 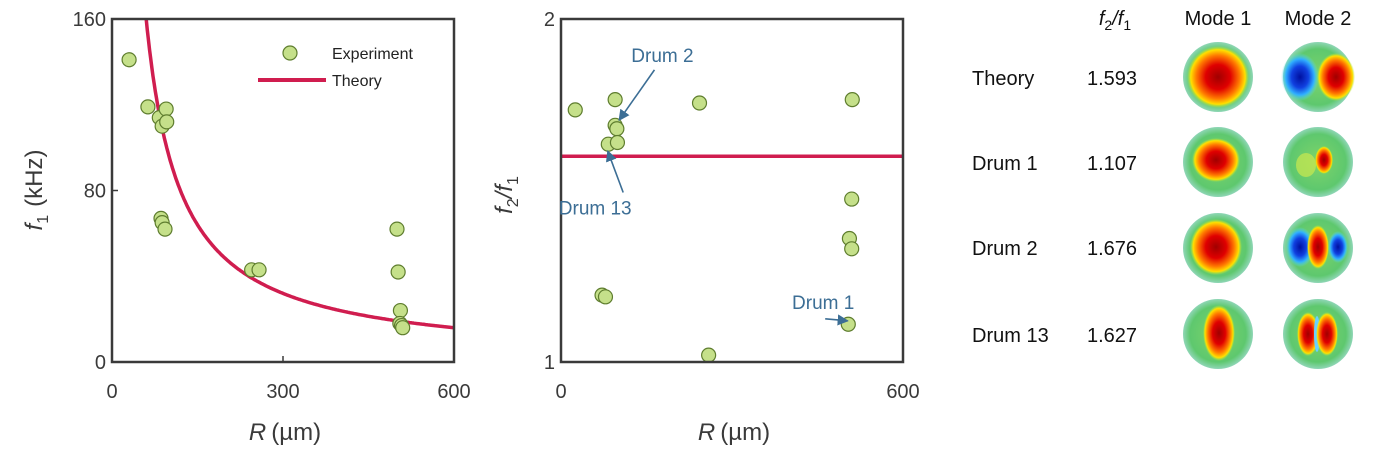 I want to click on row-label: Drum 13, so click(x=1010, y=336).